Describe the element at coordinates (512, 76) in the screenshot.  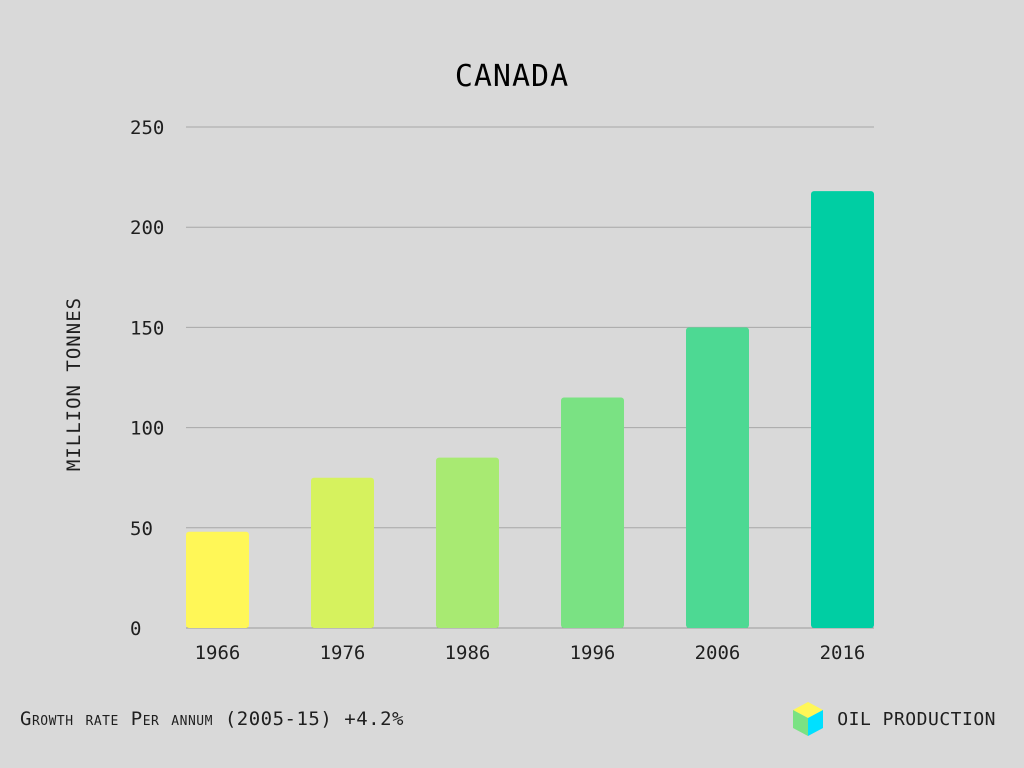
I see `chart-title: CANADA` at that location.